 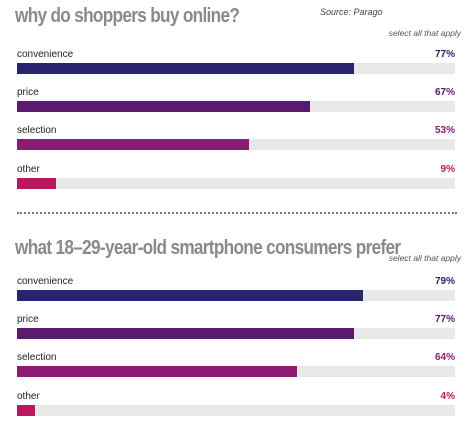 What do you see at coordinates (444, 357) in the screenshot?
I see `bar-value-label: 64%` at bounding box center [444, 357].